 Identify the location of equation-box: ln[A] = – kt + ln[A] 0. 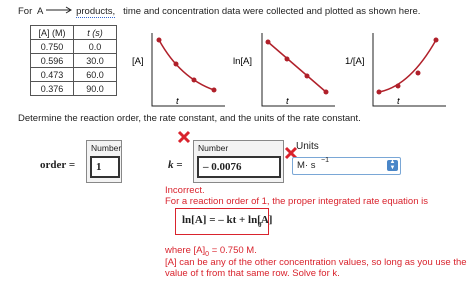
(224, 221).